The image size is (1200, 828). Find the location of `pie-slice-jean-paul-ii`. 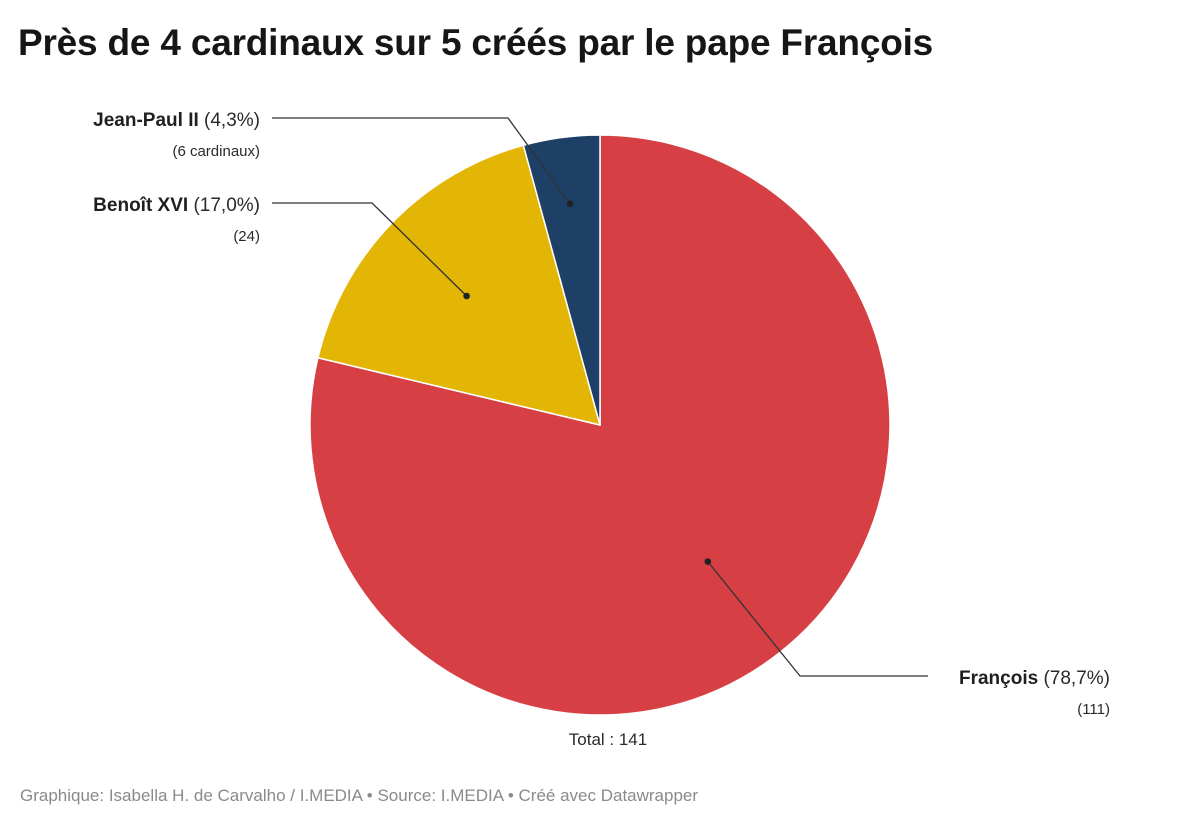

pie-slice-jean-paul-ii is located at coordinates (561, 280).